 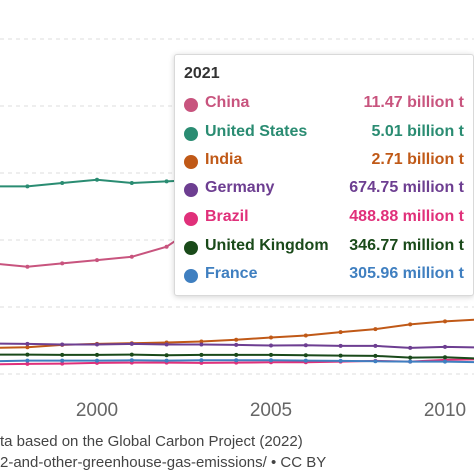 I want to click on tooltip-series-name: France, so click(x=231, y=273).